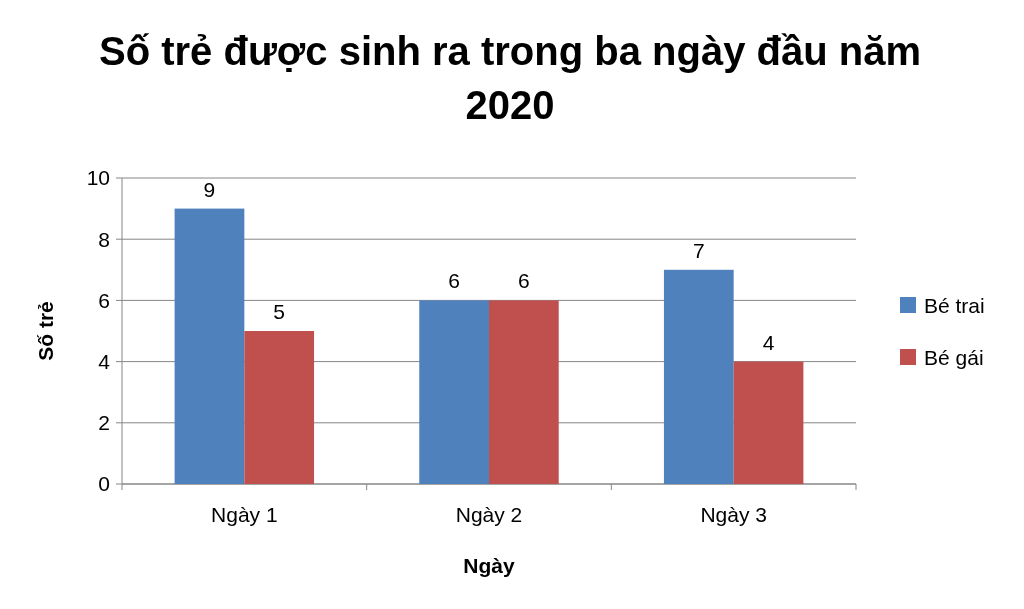 This screenshot has height=609, width=1024. What do you see at coordinates (489, 565) in the screenshot?
I see `x-axis-title: Ngày` at bounding box center [489, 565].